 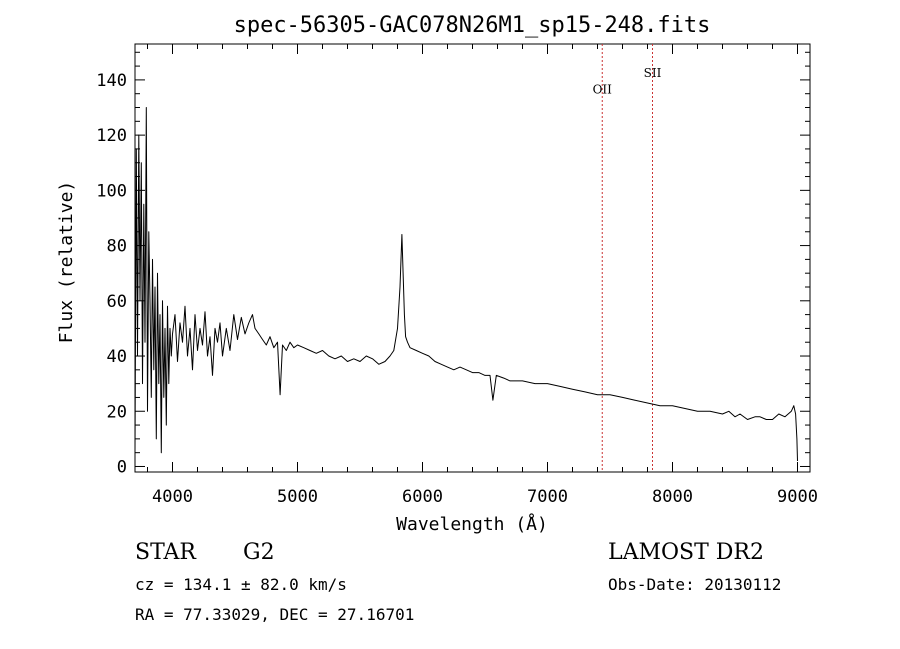 I want to click on line-marker-label: SII, so click(x=653, y=73).